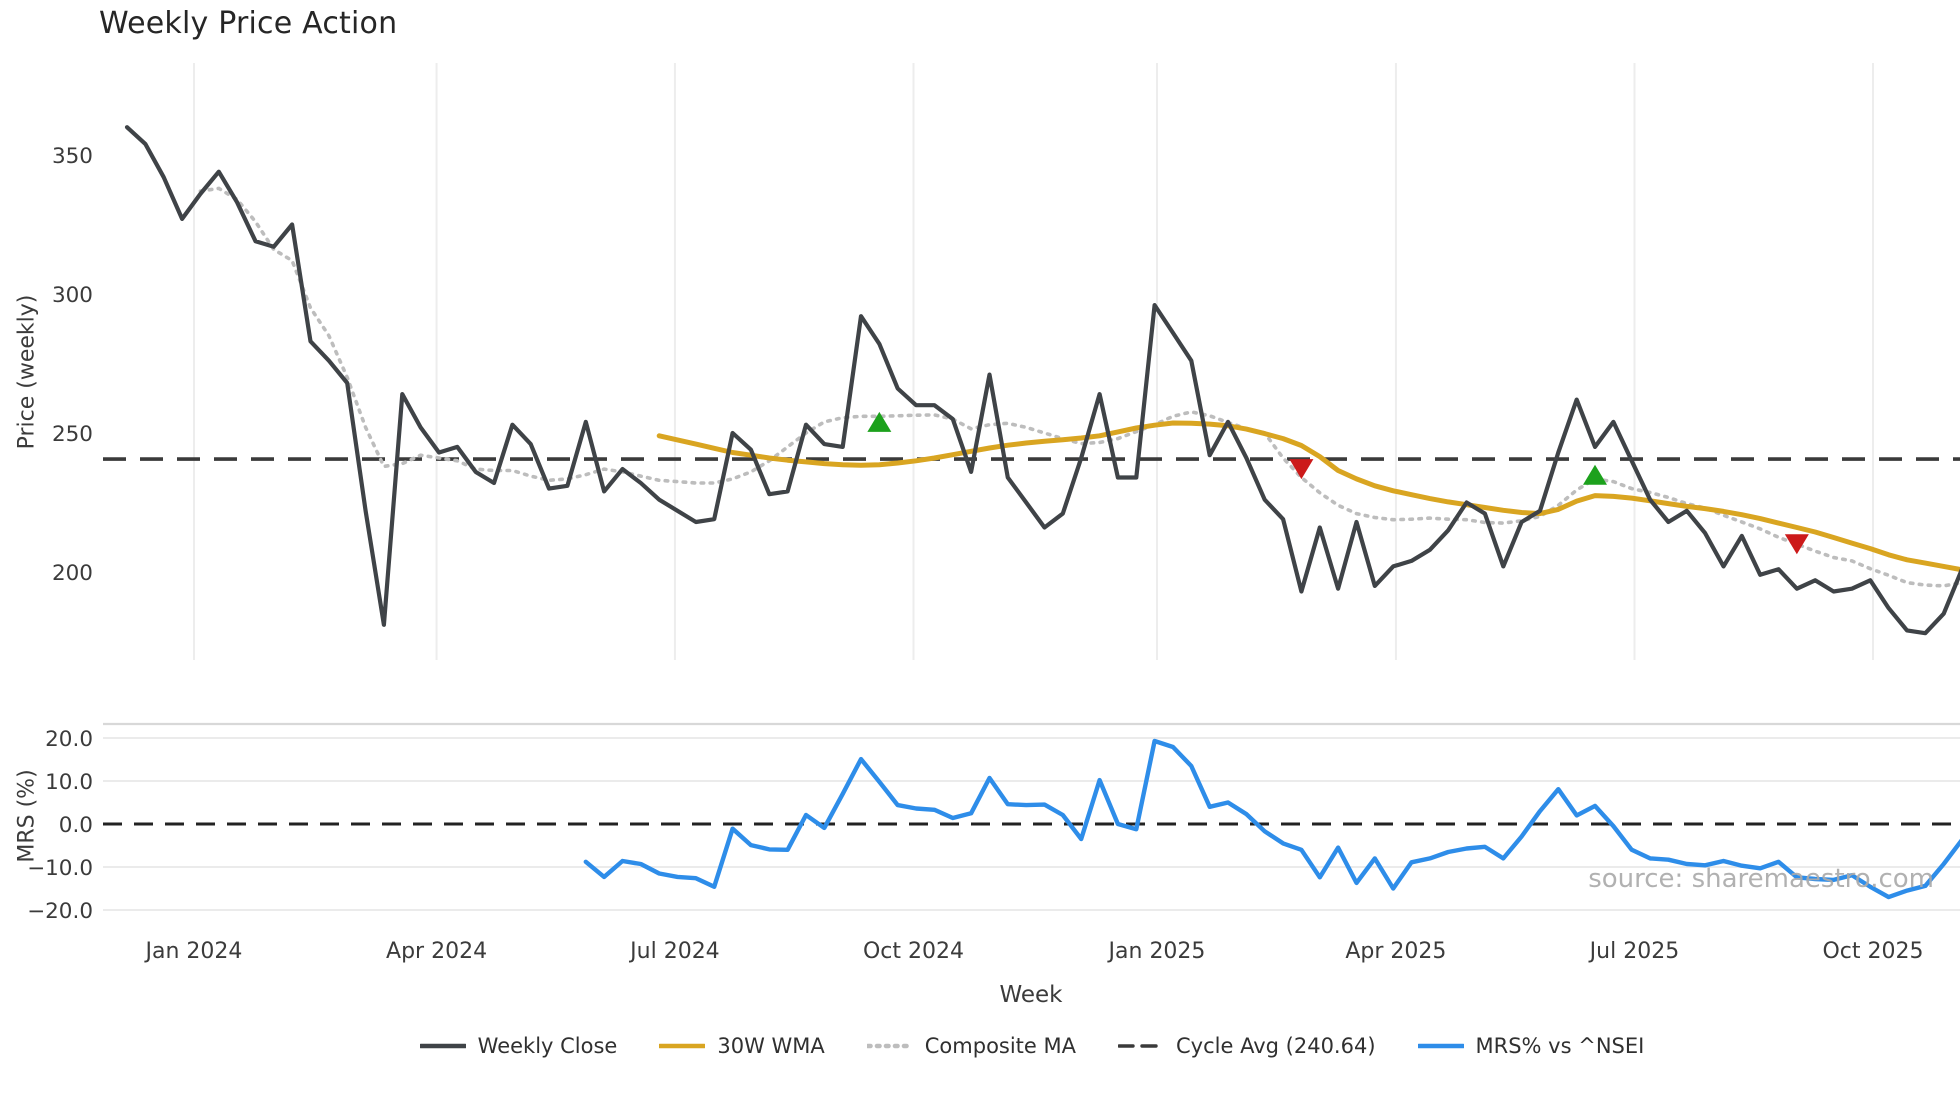 The width and height of the screenshot is (1960, 1102). I want to click on legend-item-composite-ma: Composite MA, so click(971, 1046).